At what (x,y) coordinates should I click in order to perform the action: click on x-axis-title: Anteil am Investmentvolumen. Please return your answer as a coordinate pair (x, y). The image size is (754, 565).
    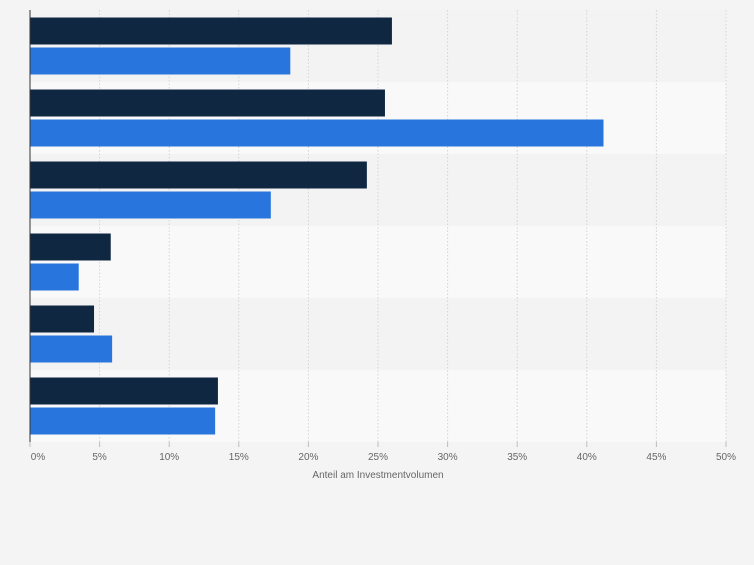
    Looking at the image, I should click on (377, 475).